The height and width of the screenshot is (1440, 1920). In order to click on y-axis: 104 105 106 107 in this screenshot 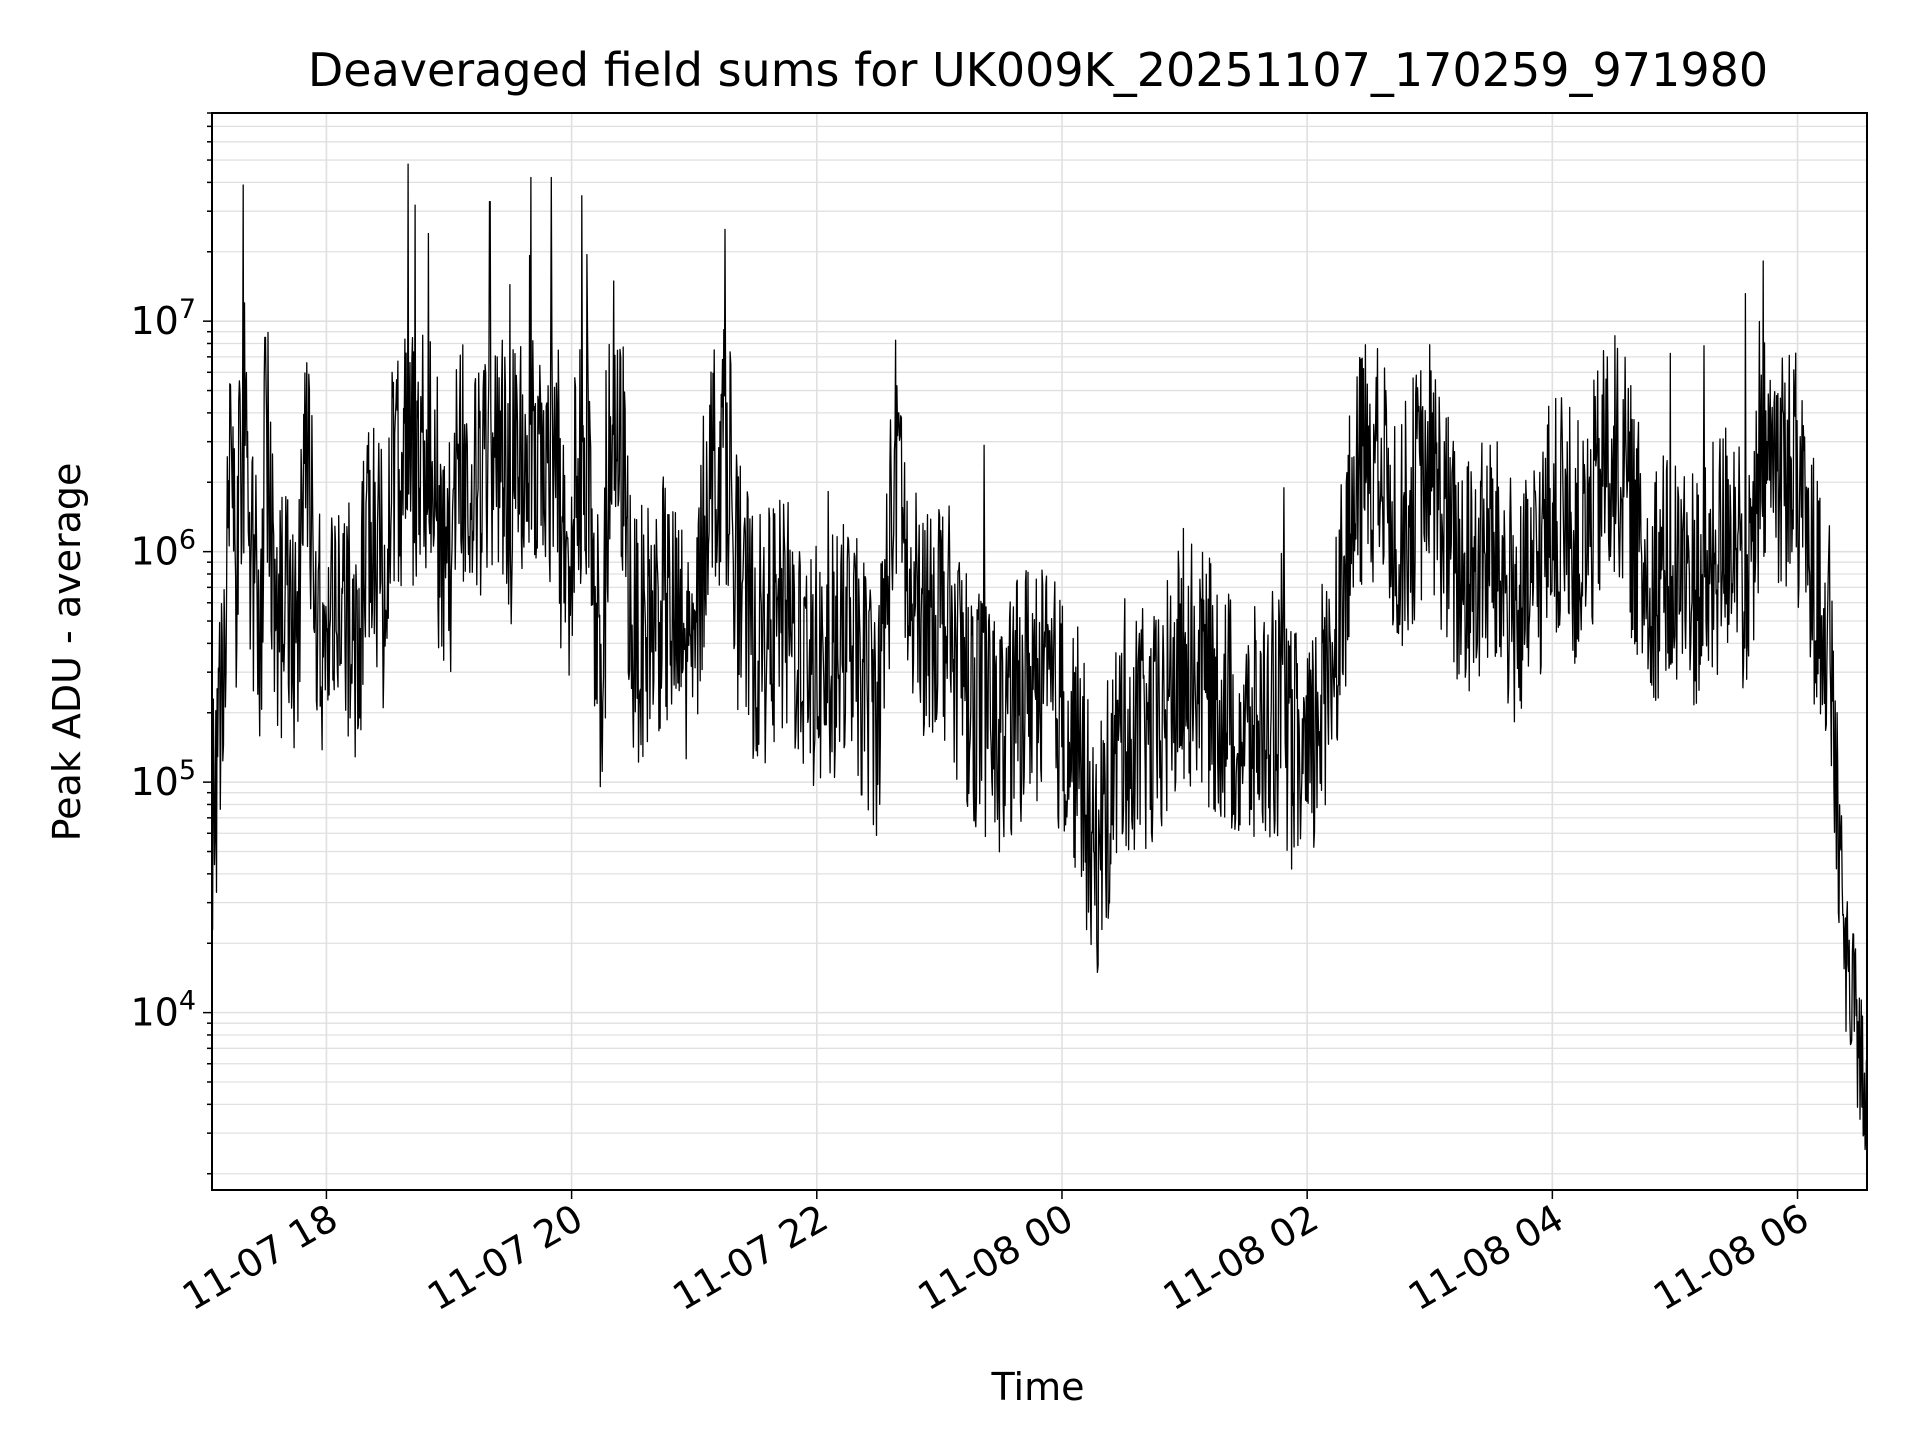, I will do `click(171, 643)`.